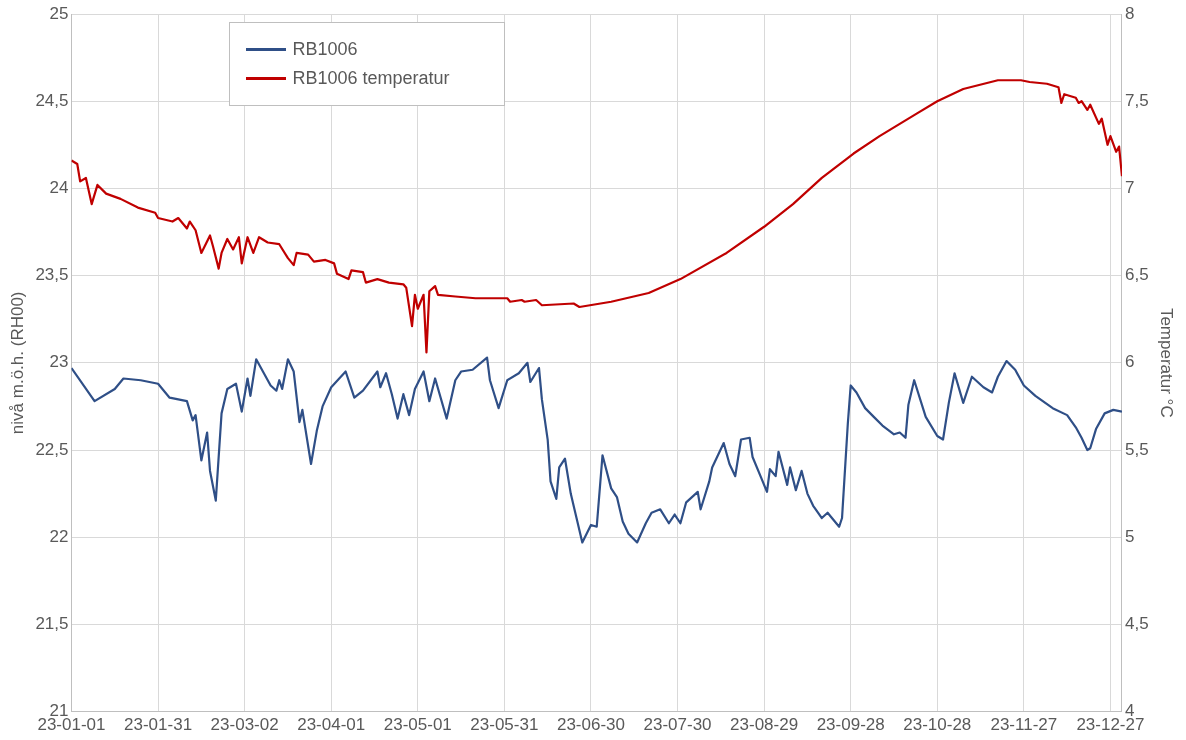 The image size is (1186, 740). I want to click on y2-axis-title: Temperatur °C, so click(1167, 362).